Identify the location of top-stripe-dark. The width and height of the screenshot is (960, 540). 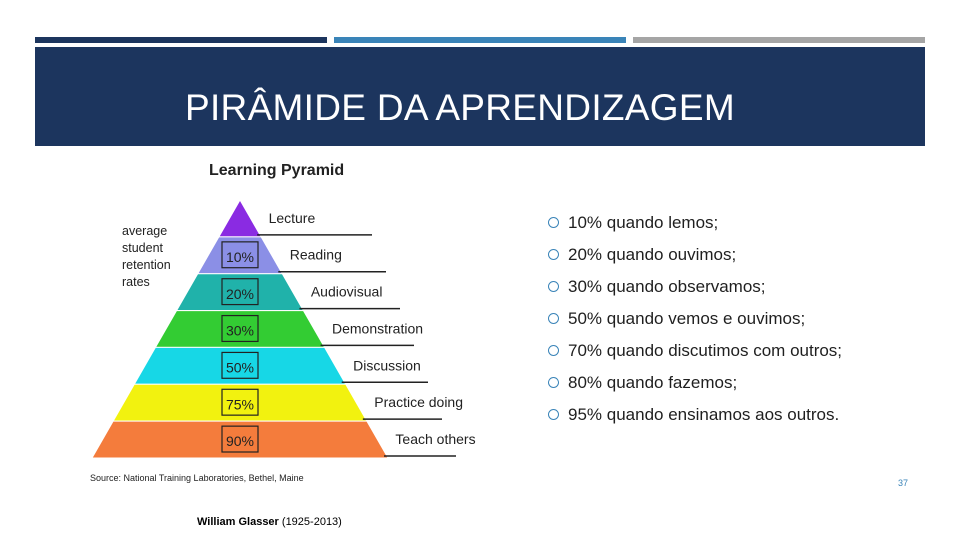
(181, 40).